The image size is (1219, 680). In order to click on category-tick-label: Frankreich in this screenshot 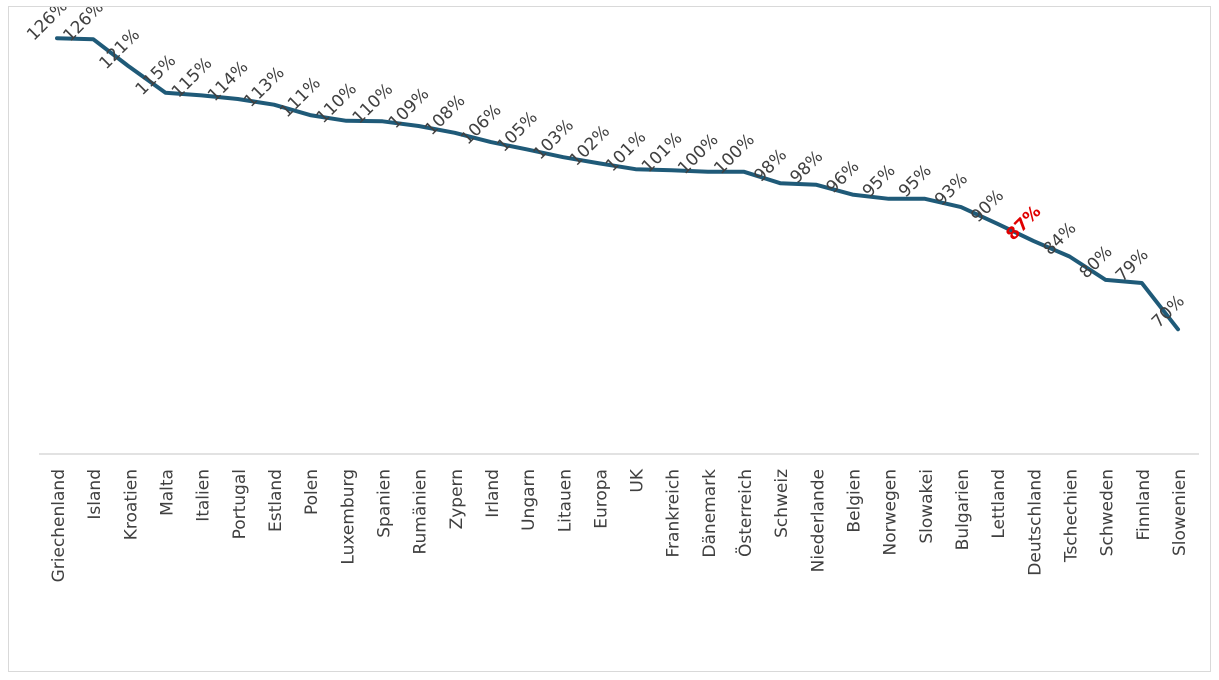, I will do `click(674, 513)`.